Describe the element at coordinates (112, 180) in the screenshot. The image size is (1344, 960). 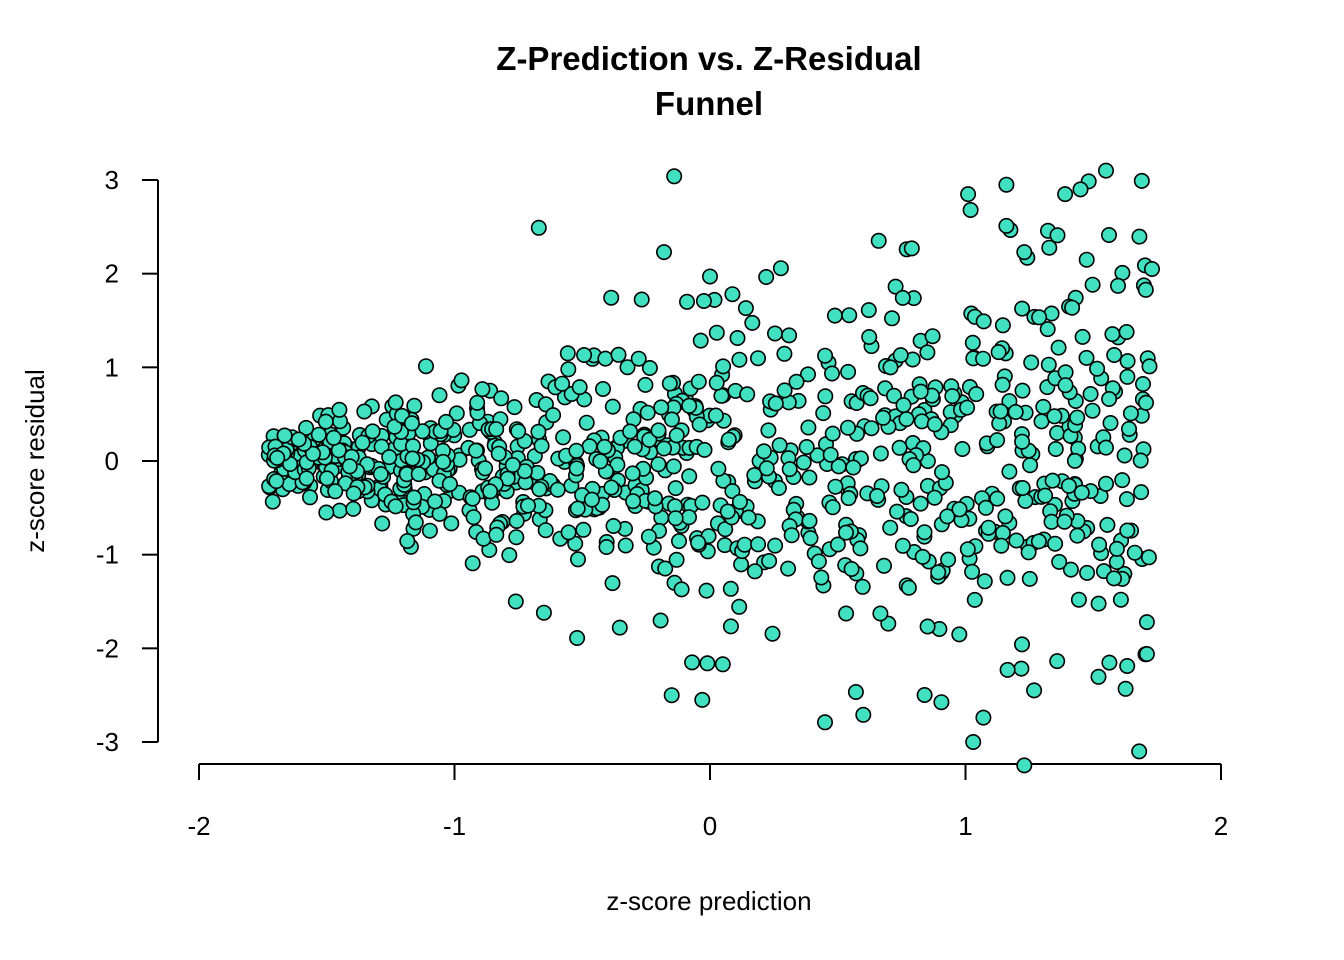
I see `y-tick-label: 3` at that location.